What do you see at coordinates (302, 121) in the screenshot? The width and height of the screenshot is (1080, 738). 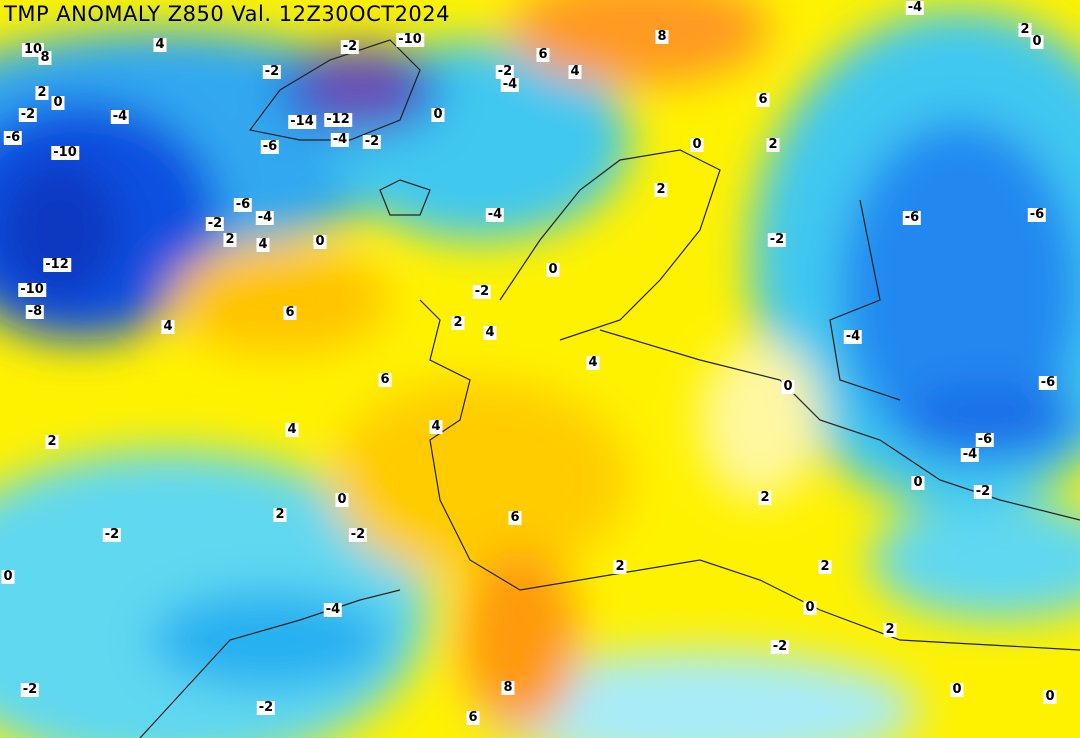 I see `contour-label: -14` at bounding box center [302, 121].